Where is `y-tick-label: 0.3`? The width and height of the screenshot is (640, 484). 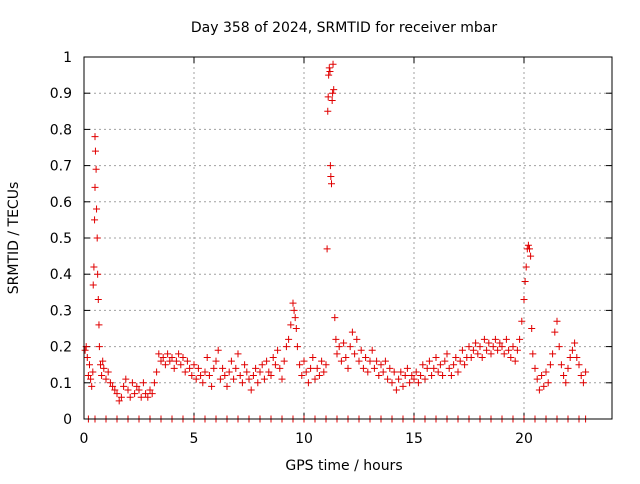 y-tick-label: 0.3 is located at coordinates (61, 311).